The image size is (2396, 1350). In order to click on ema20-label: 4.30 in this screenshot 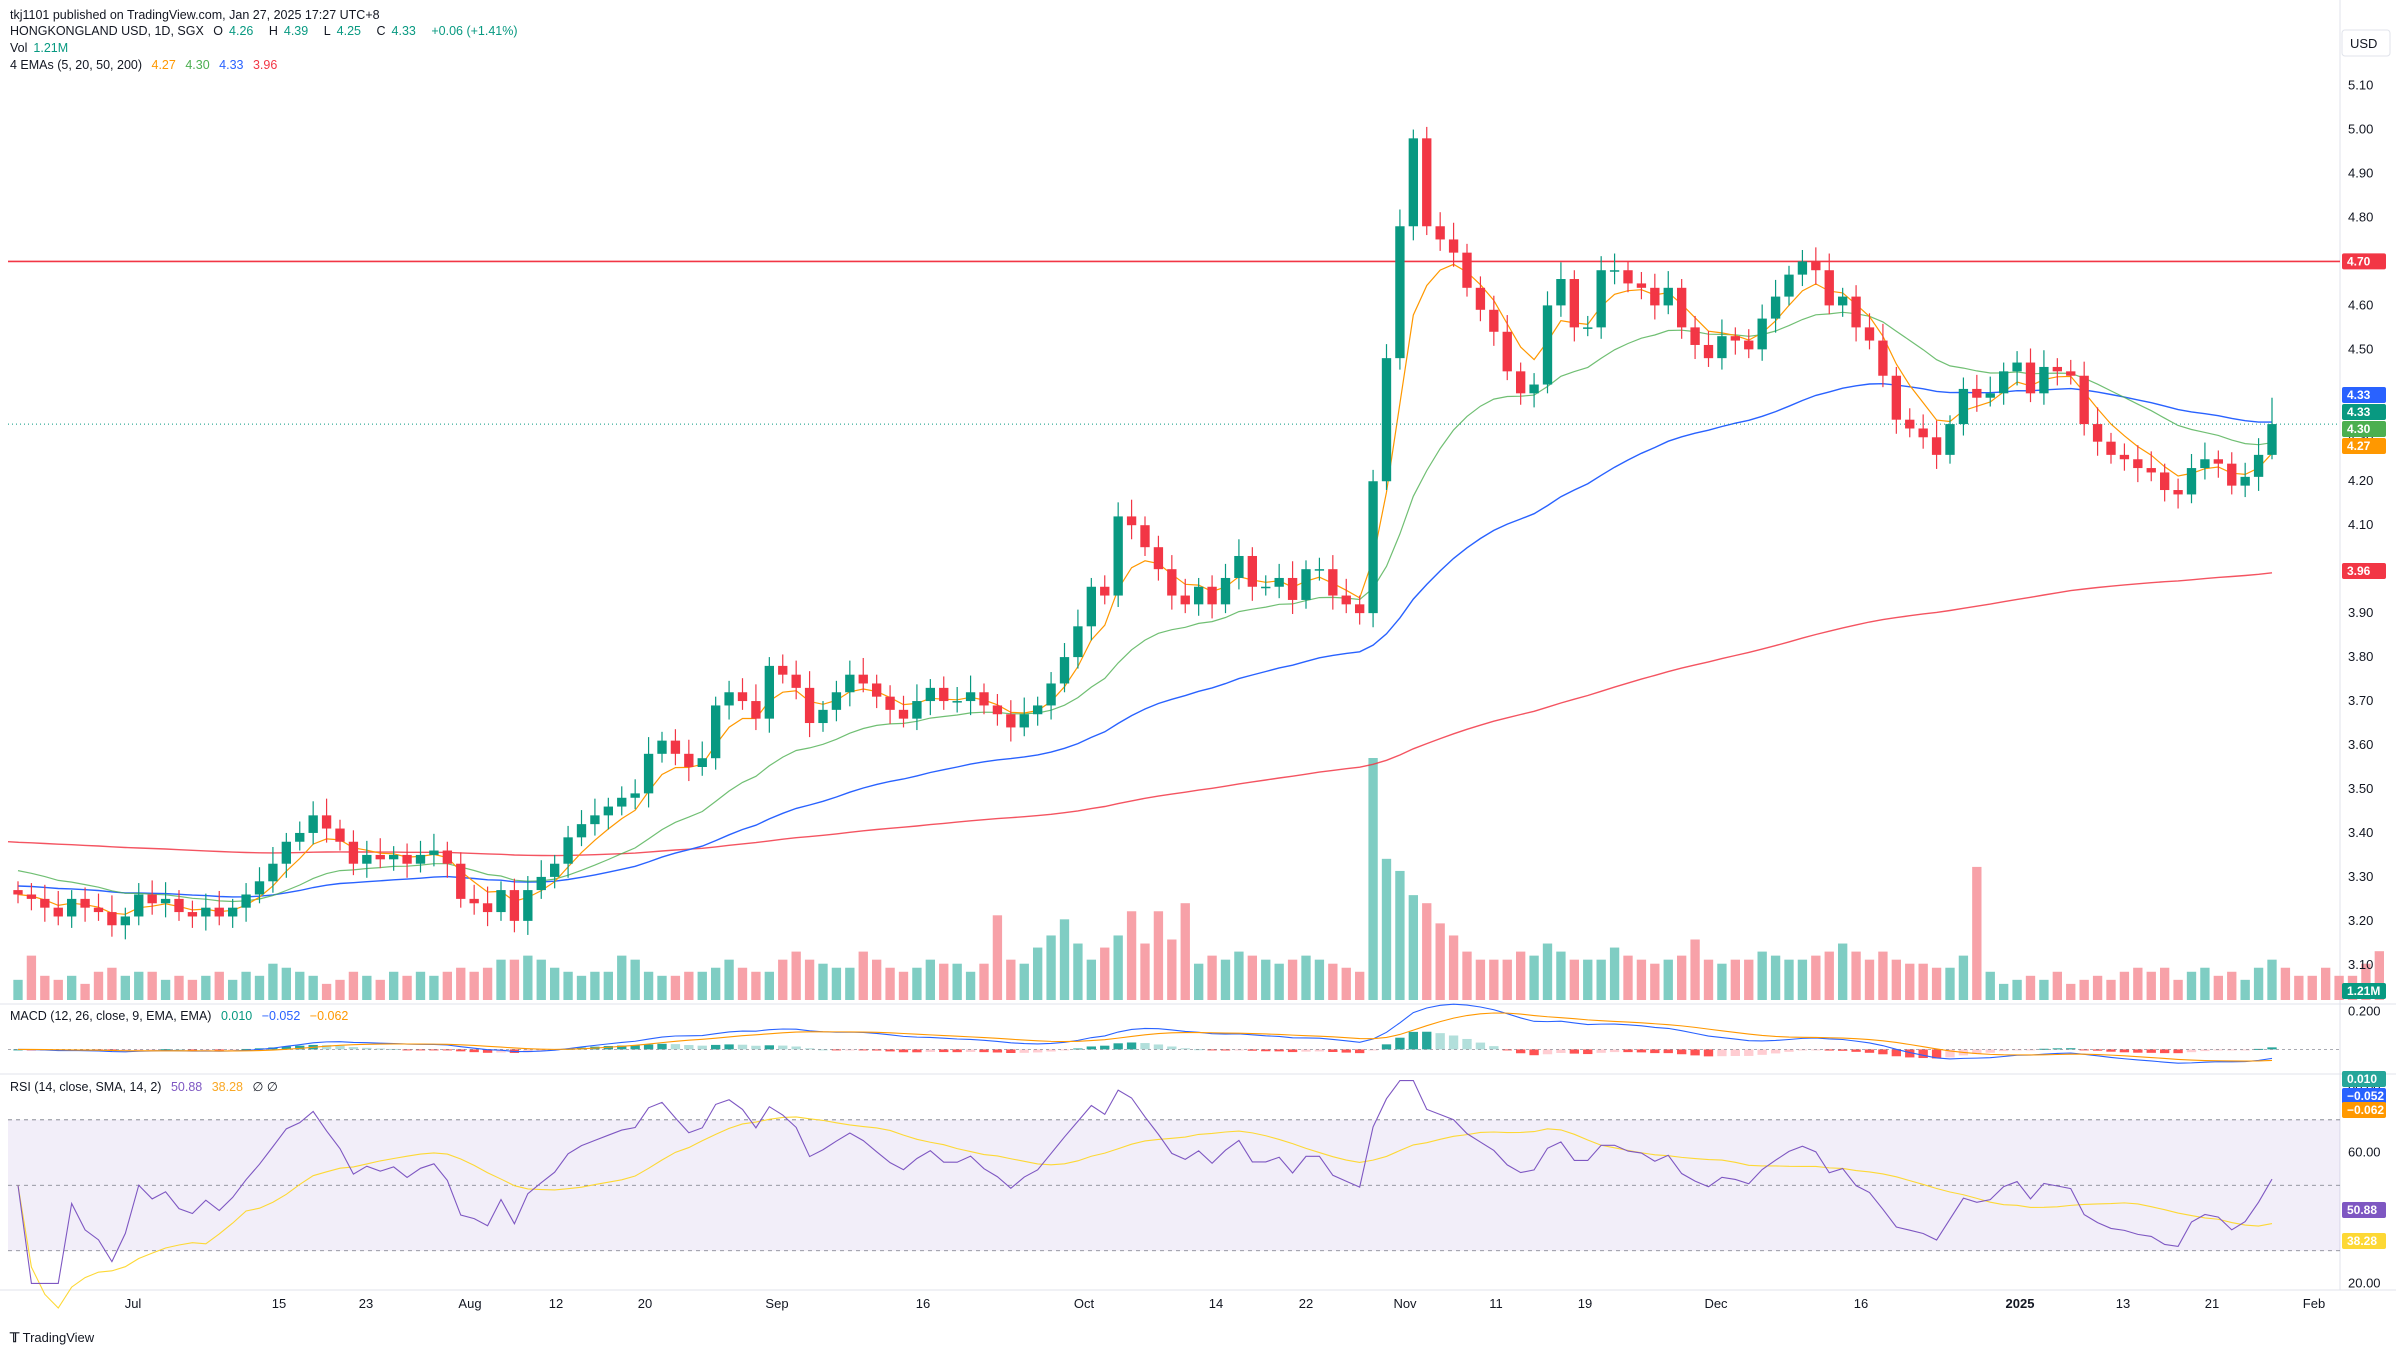, I will do `click(2364, 429)`.